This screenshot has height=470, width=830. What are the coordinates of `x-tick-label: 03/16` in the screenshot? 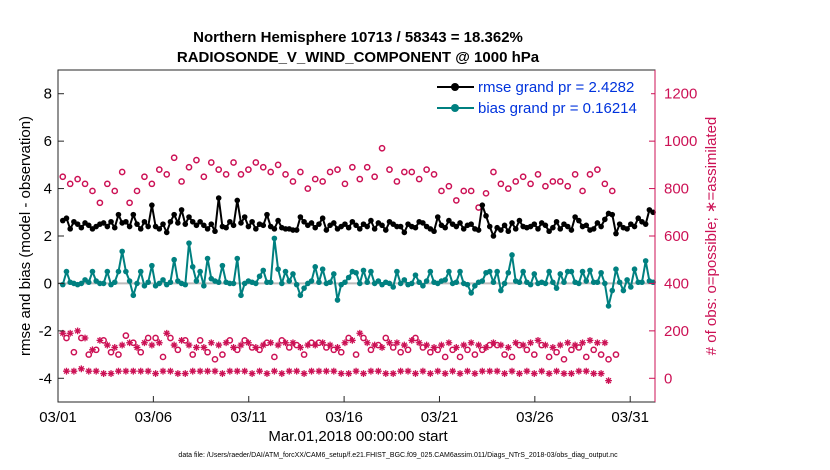 It's located at (344, 417).